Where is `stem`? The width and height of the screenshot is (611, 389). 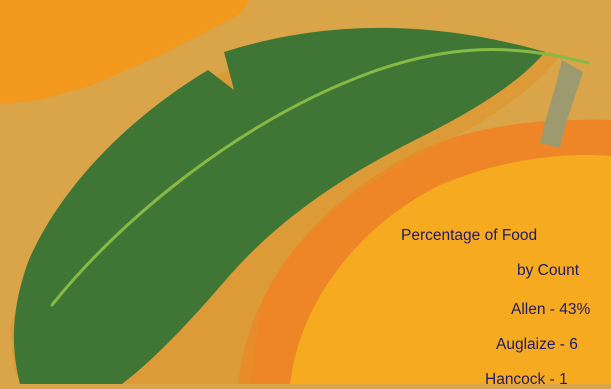 stem is located at coordinates (561, 104).